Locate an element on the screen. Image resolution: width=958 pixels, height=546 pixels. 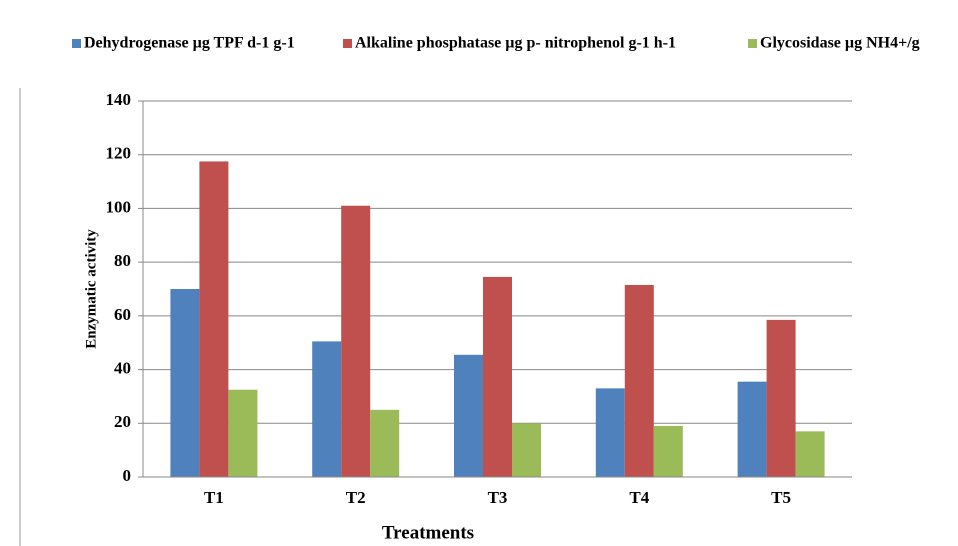
x-tick-label: T4 is located at coordinates (639, 497).